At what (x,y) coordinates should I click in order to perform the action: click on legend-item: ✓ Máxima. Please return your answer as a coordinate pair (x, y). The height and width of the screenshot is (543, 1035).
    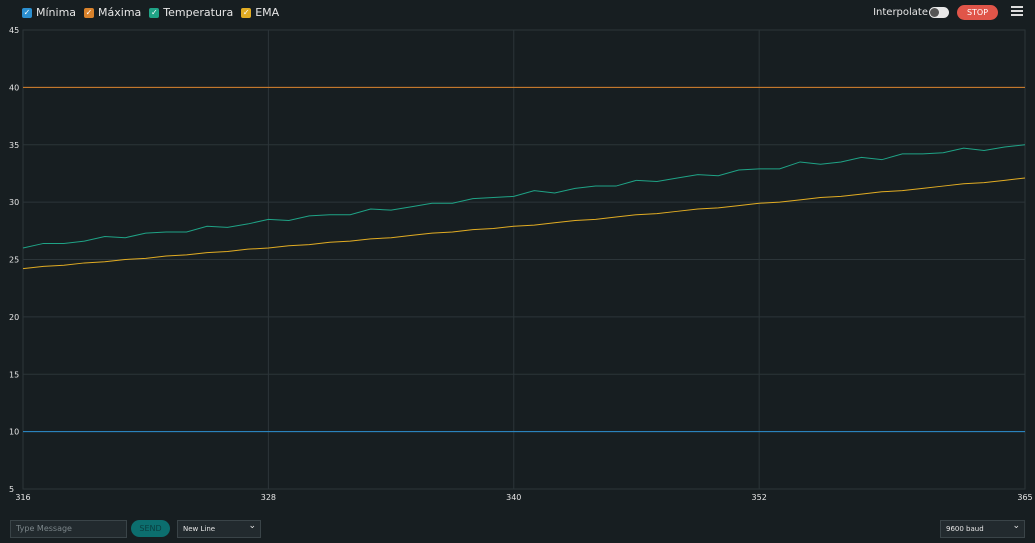
    Looking at the image, I should click on (112, 12).